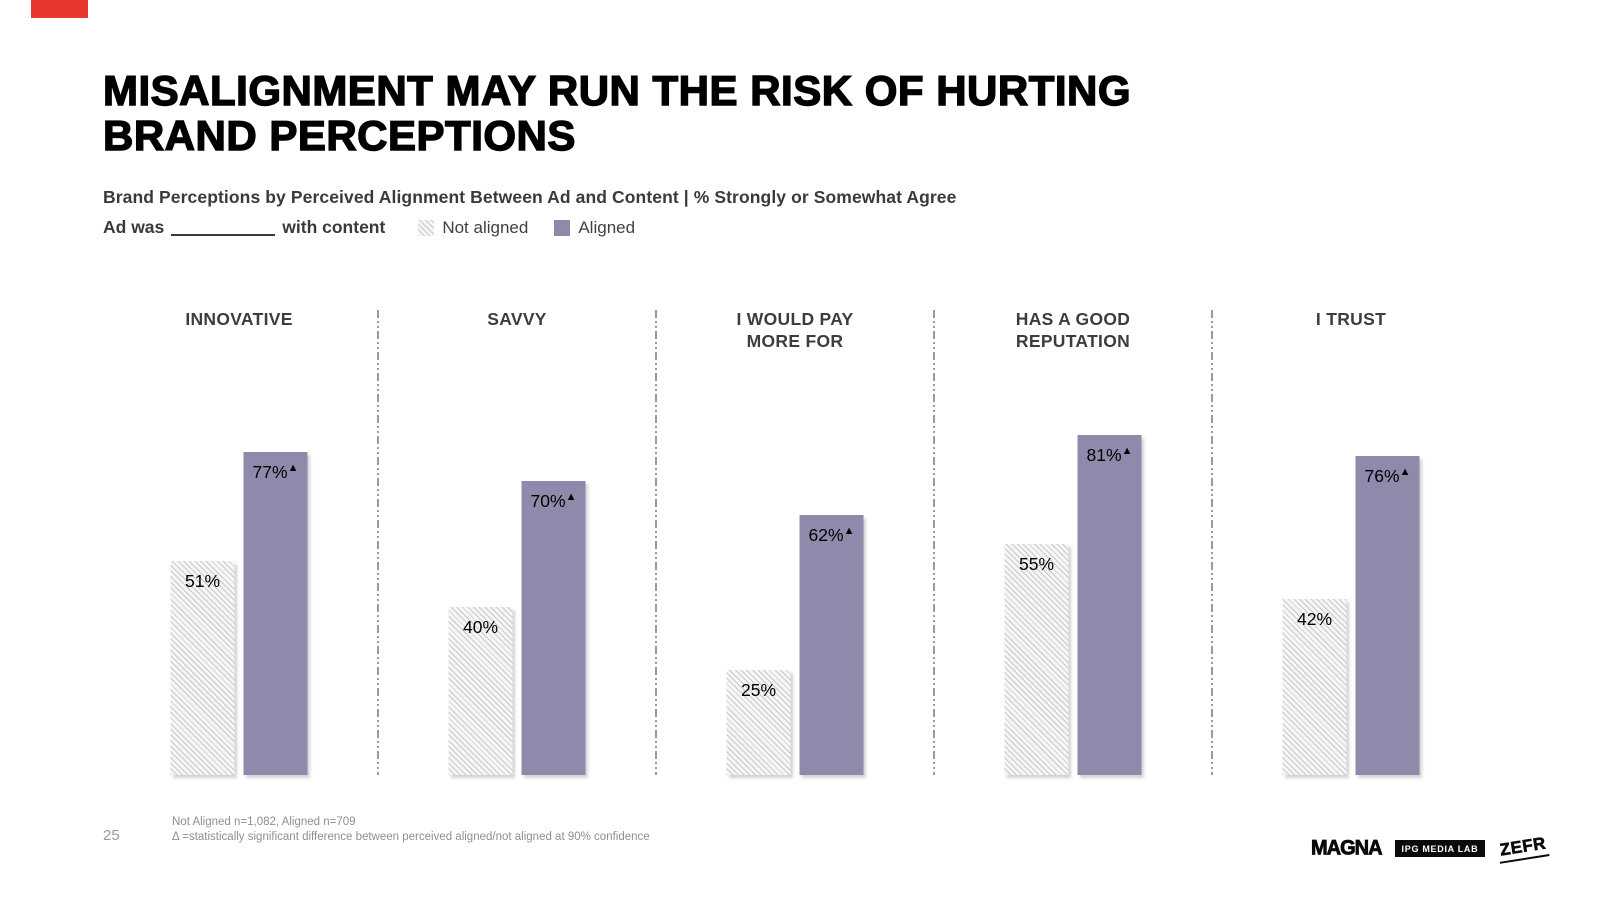 This screenshot has width=1600, height=900. What do you see at coordinates (264, 822) in the screenshot?
I see `footnote-sample-sizes: Not Aligned n=1,082, Aligned n=709` at bounding box center [264, 822].